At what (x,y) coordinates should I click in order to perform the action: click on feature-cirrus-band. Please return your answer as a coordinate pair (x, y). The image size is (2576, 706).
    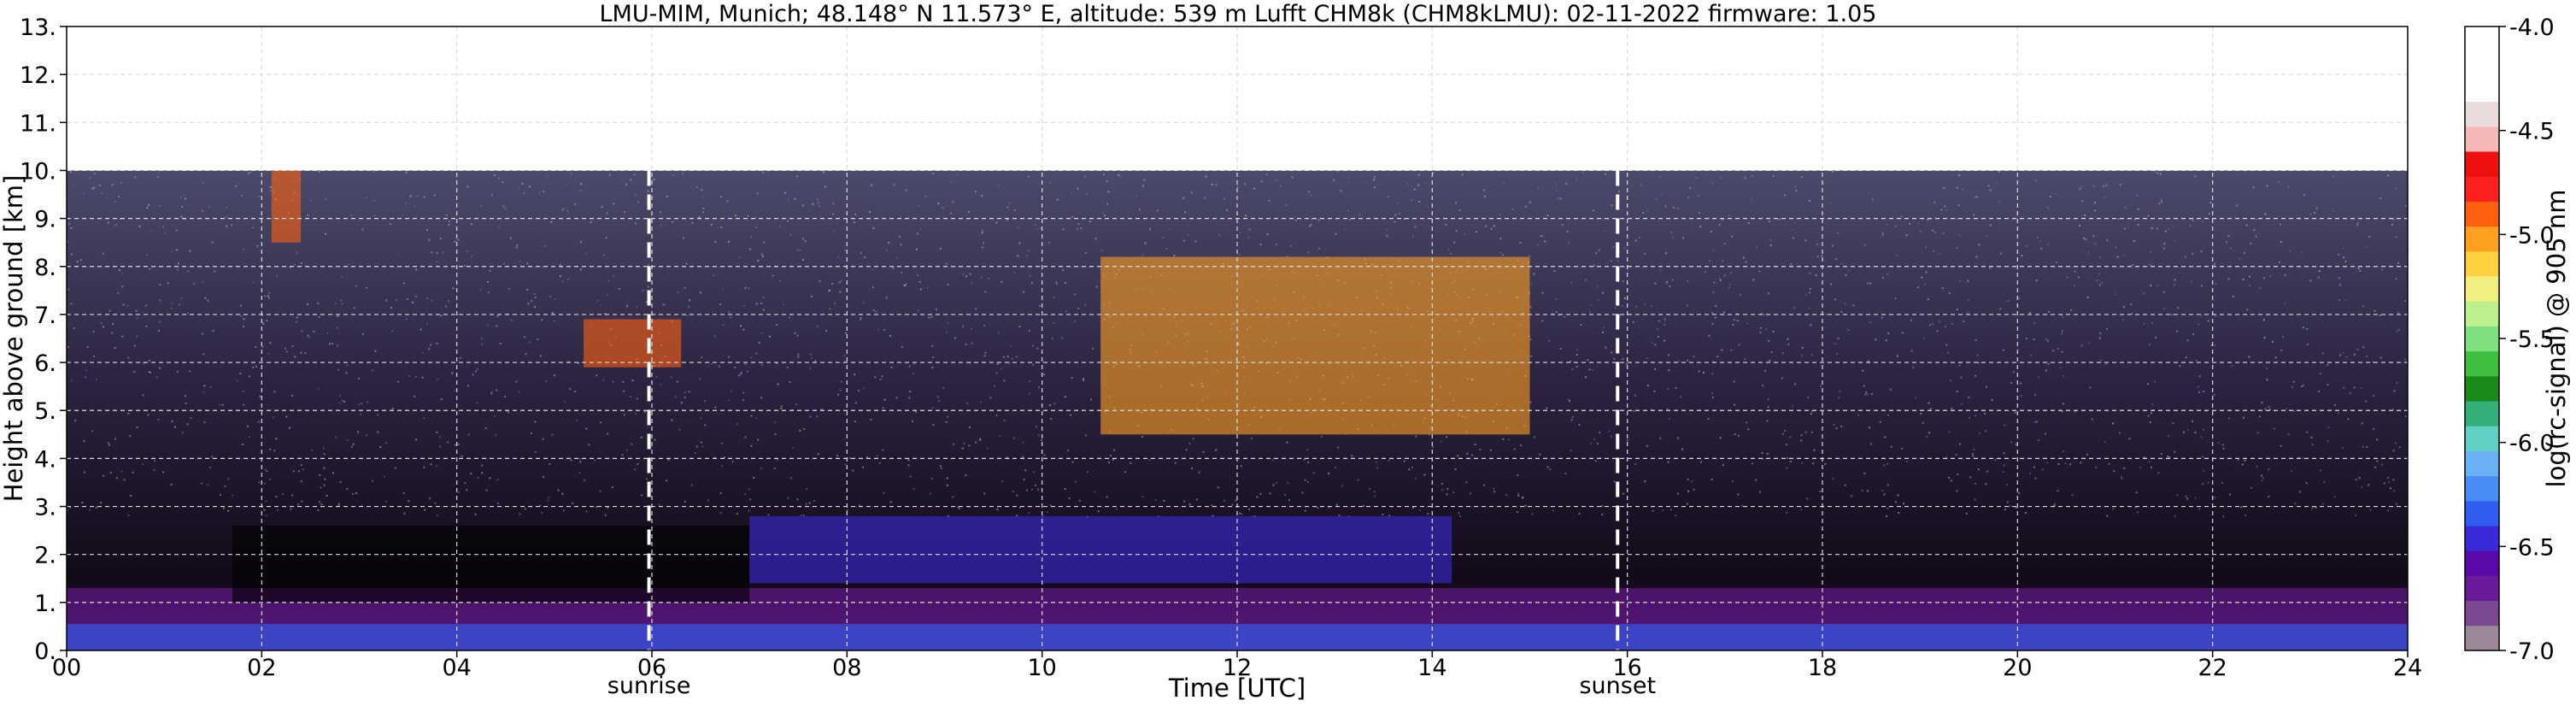
    Looking at the image, I should click on (1315, 345).